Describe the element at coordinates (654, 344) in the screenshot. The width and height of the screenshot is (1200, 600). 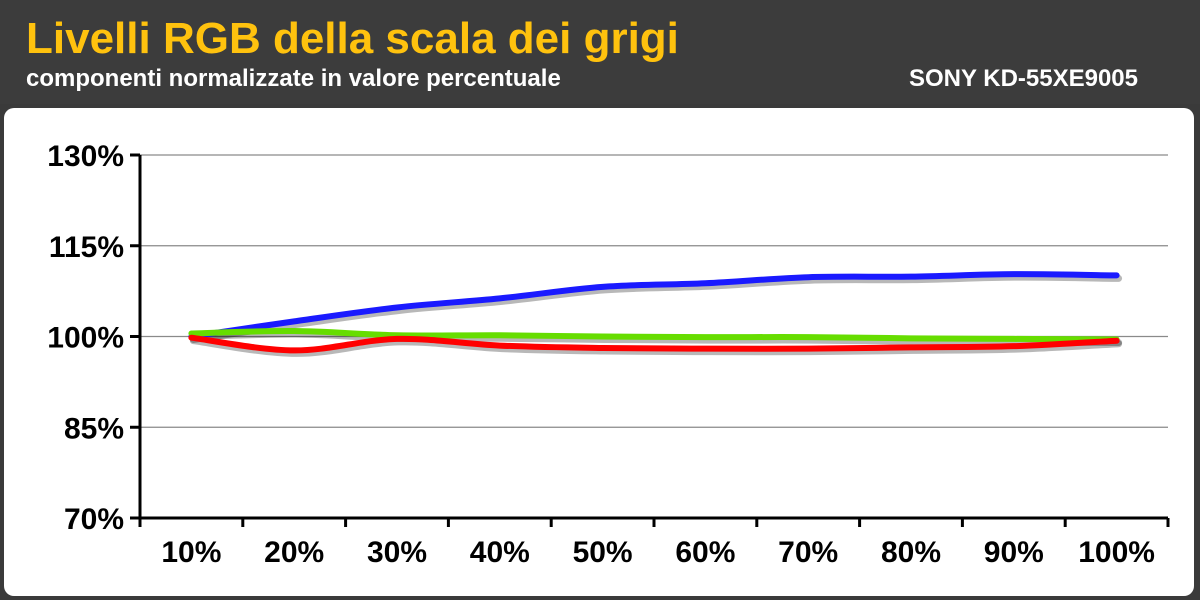
I see `red-series-line` at that location.